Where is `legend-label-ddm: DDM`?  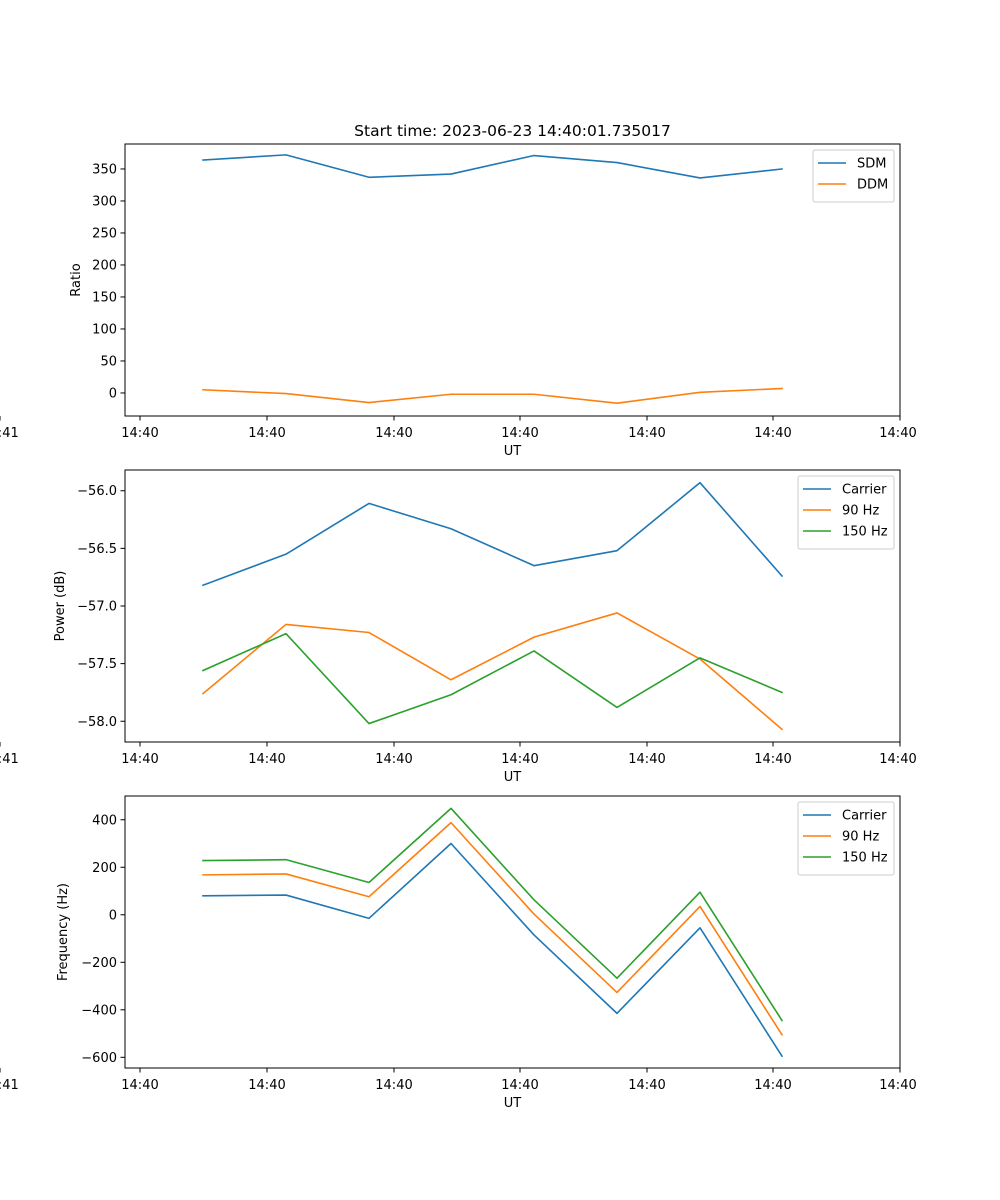
legend-label-ddm: DDM is located at coordinates (872, 185).